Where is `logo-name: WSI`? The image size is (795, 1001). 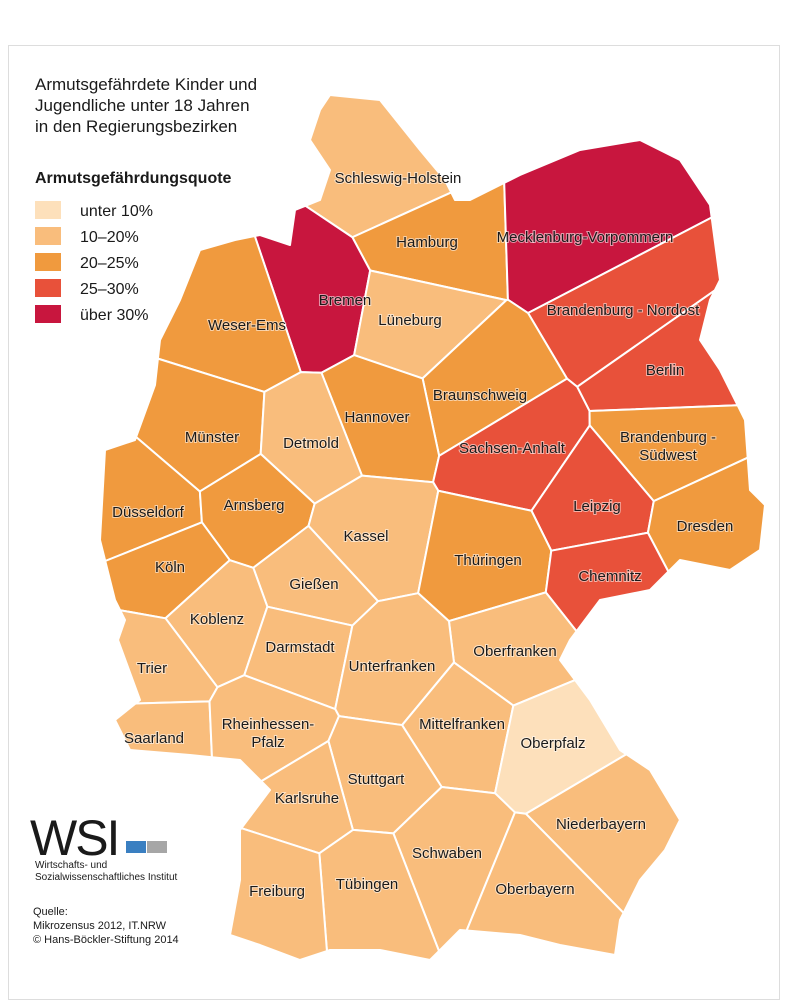 logo-name: WSI is located at coordinates (74, 838).